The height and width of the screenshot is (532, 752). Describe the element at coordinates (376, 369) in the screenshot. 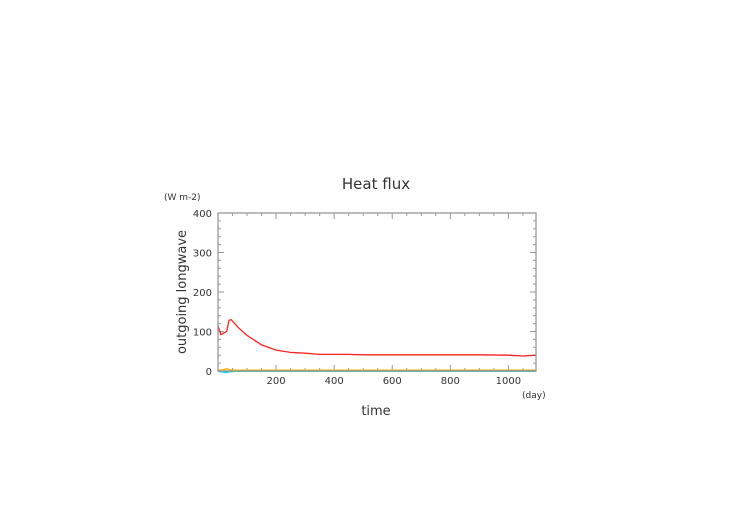

I see `series-orange-line` at that location.